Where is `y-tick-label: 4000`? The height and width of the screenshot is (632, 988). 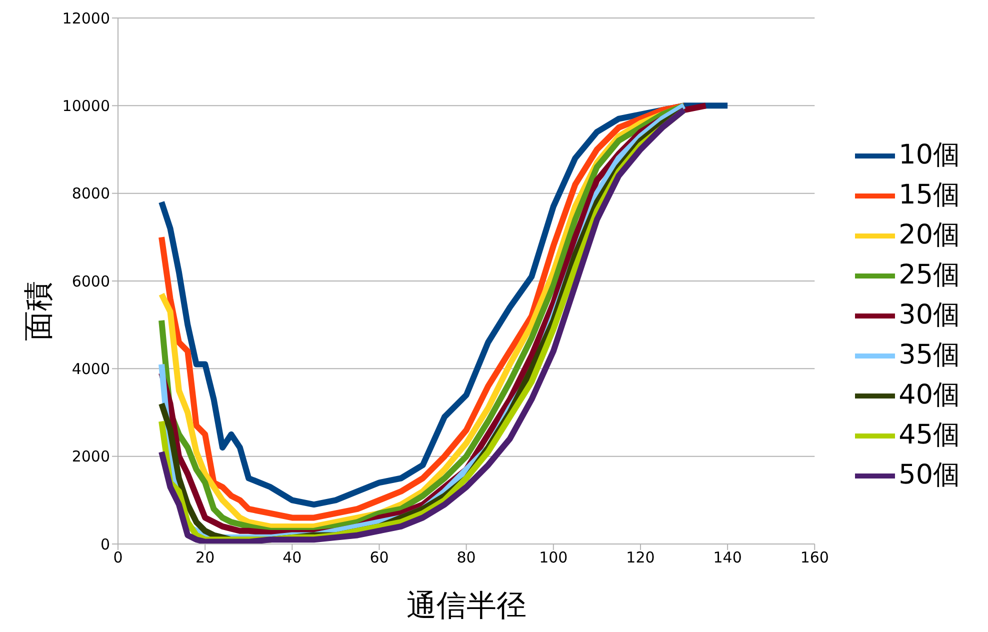 y-tick-label: 4000 is located at coordinates (91, 369).